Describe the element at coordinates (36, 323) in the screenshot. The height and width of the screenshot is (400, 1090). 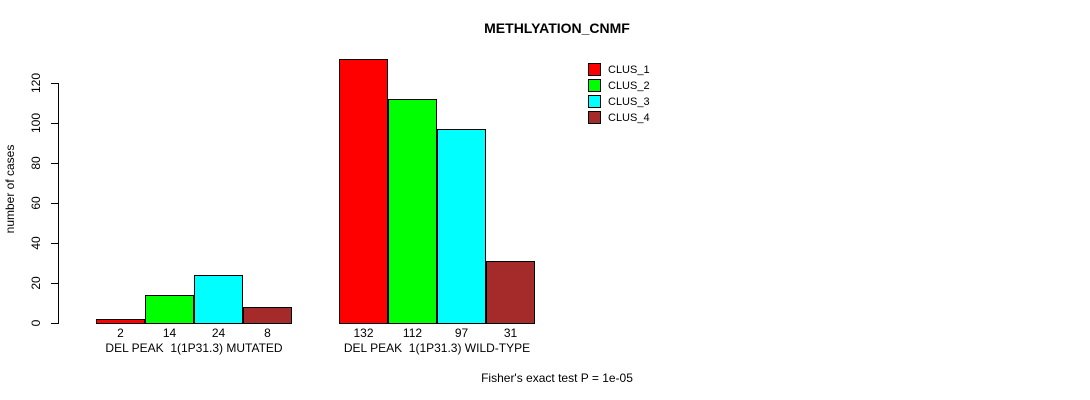
I see `y-tick-label: 0` at that location.